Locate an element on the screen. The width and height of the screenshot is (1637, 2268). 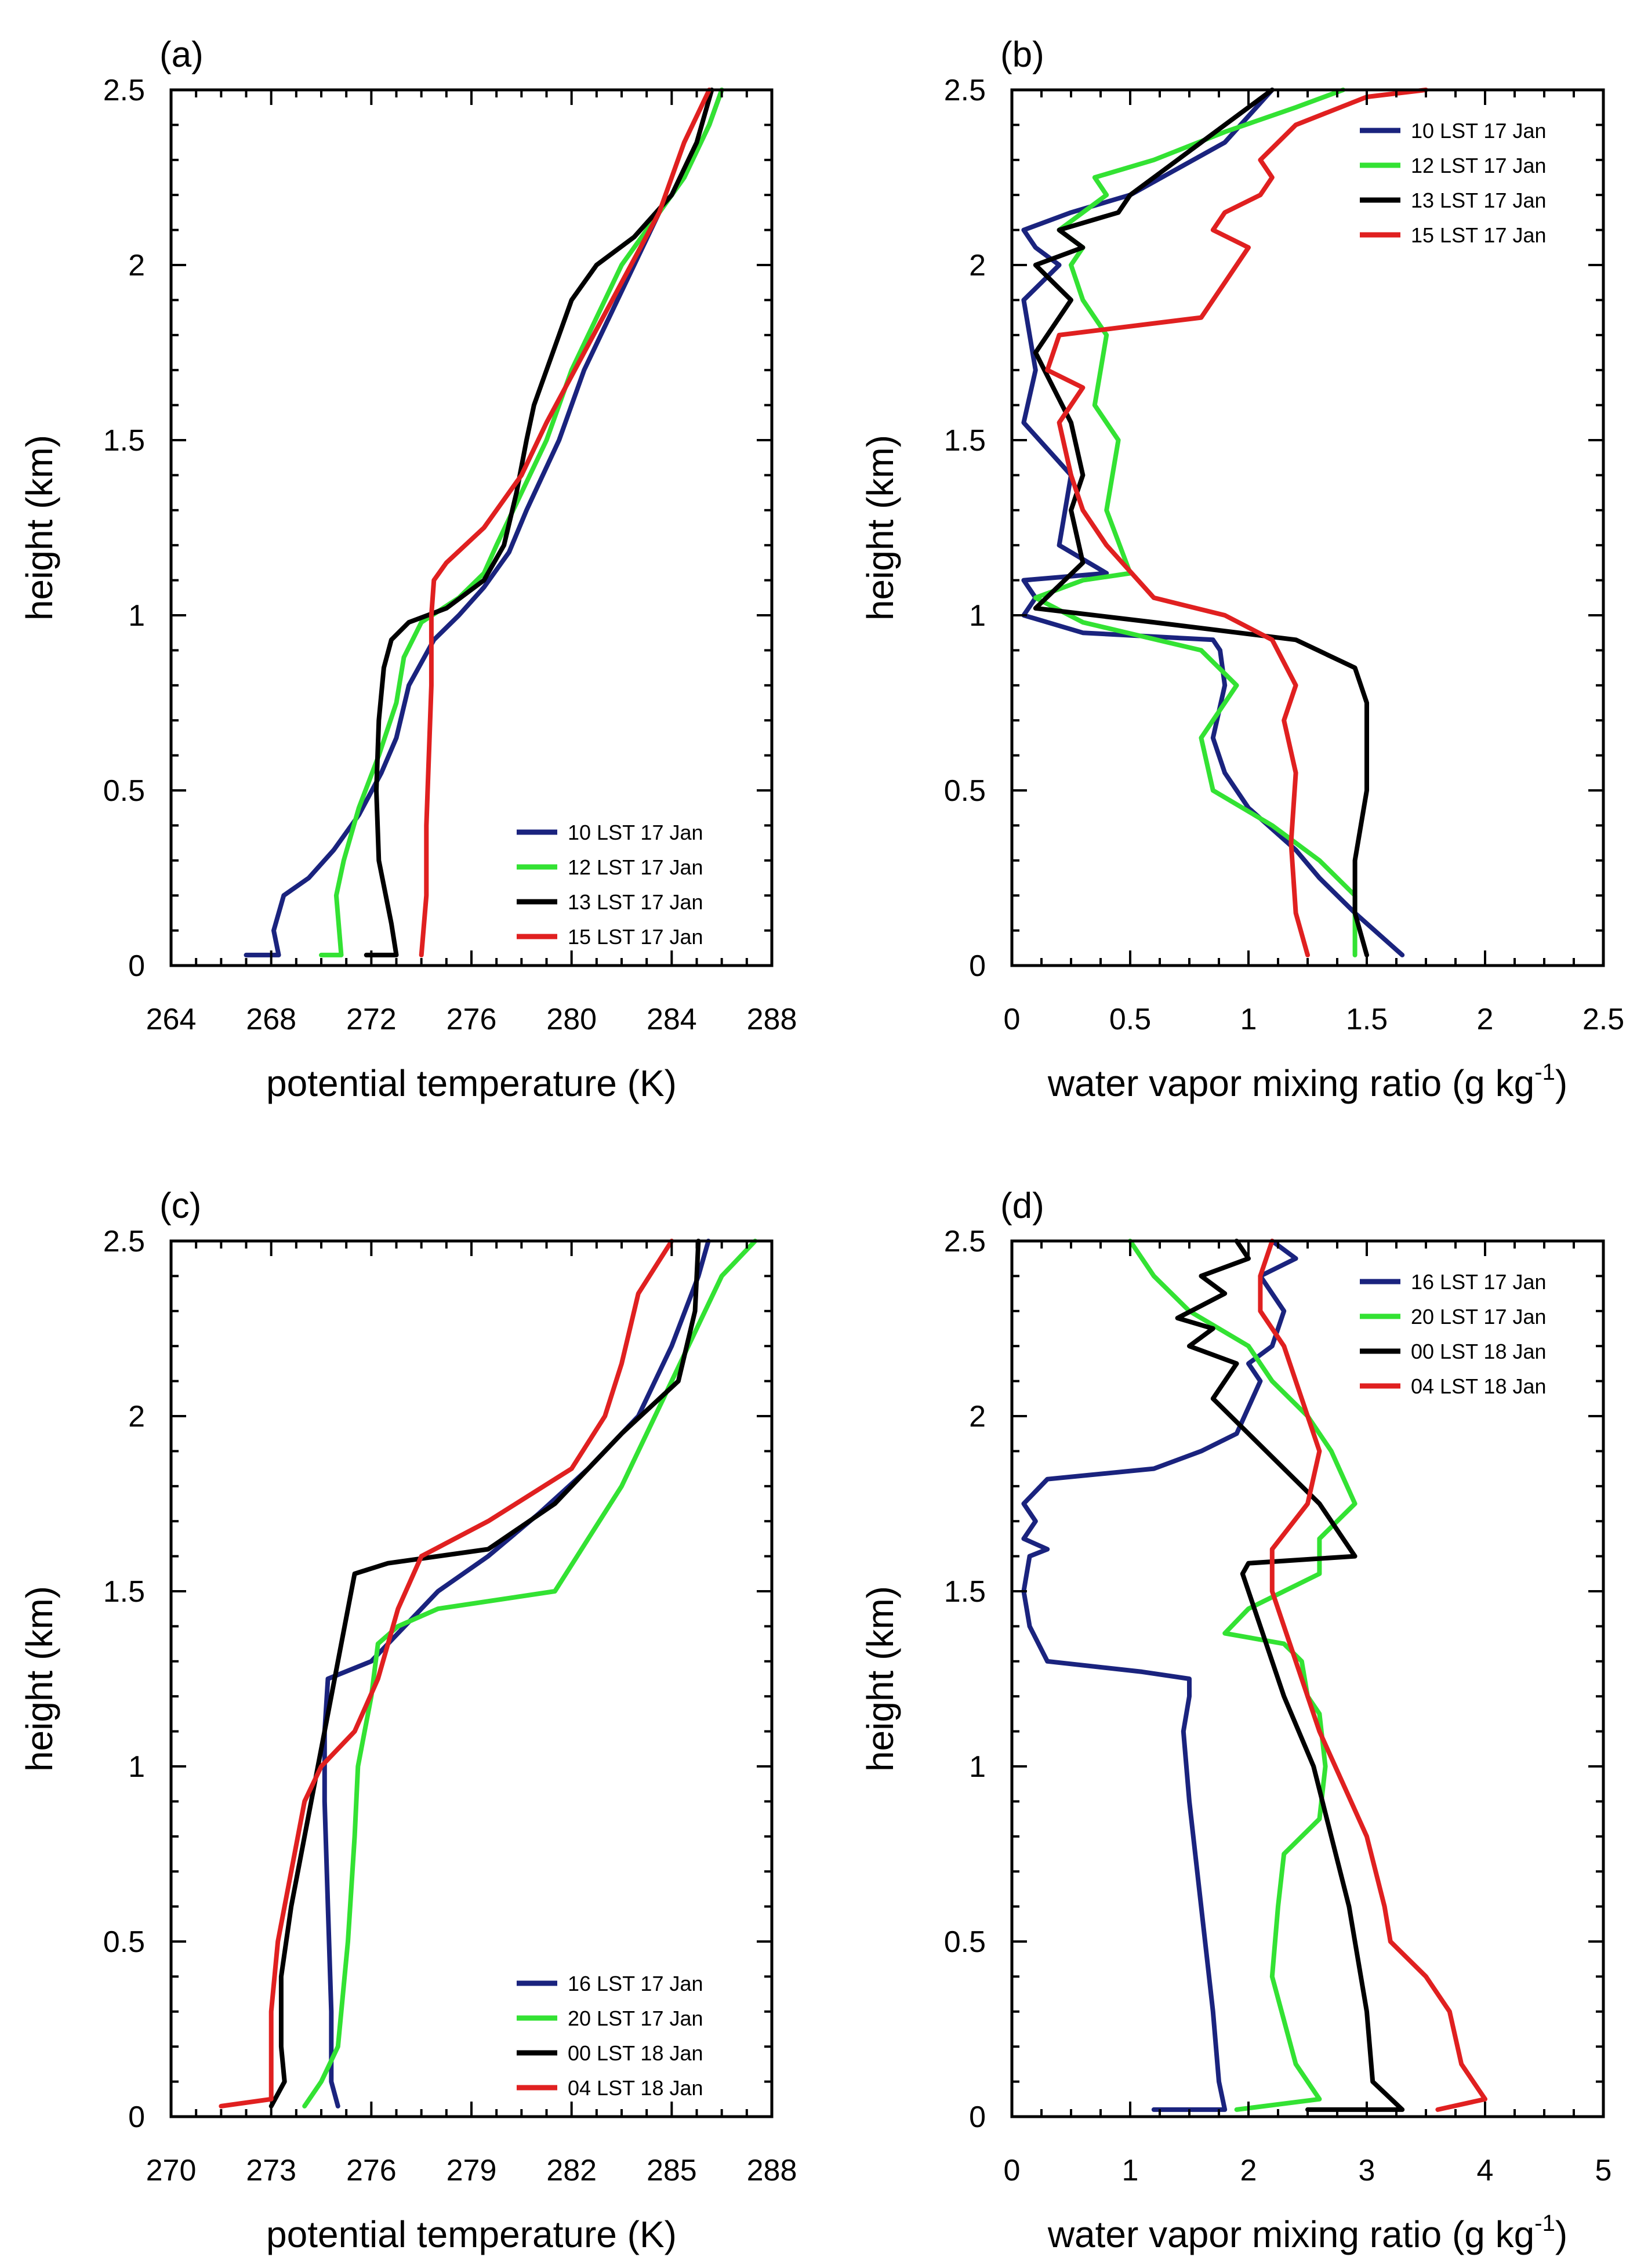
panel-d-xtick-label: 1 is located at coordinates (1130, 2170).